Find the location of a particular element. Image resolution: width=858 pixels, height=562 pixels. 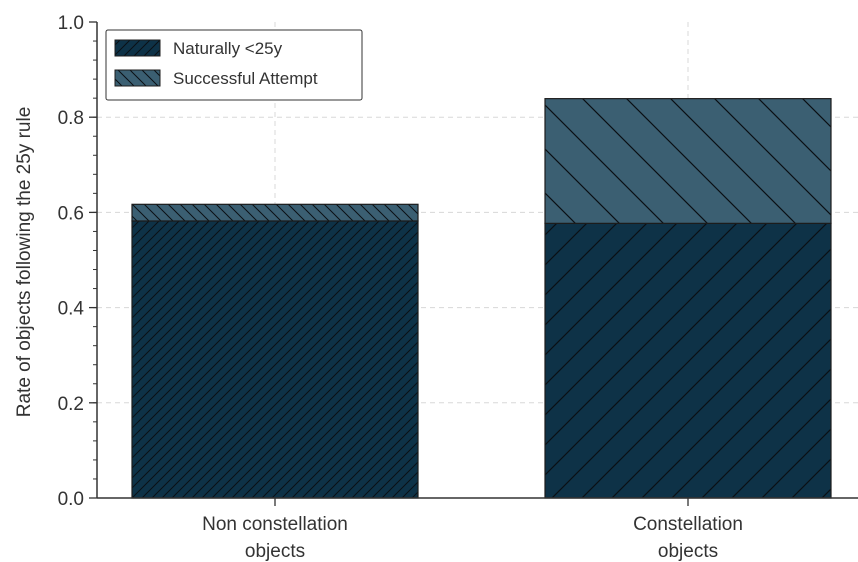

legend: Naturally <25y Successful Attempt is located at coordinates (234, 65).